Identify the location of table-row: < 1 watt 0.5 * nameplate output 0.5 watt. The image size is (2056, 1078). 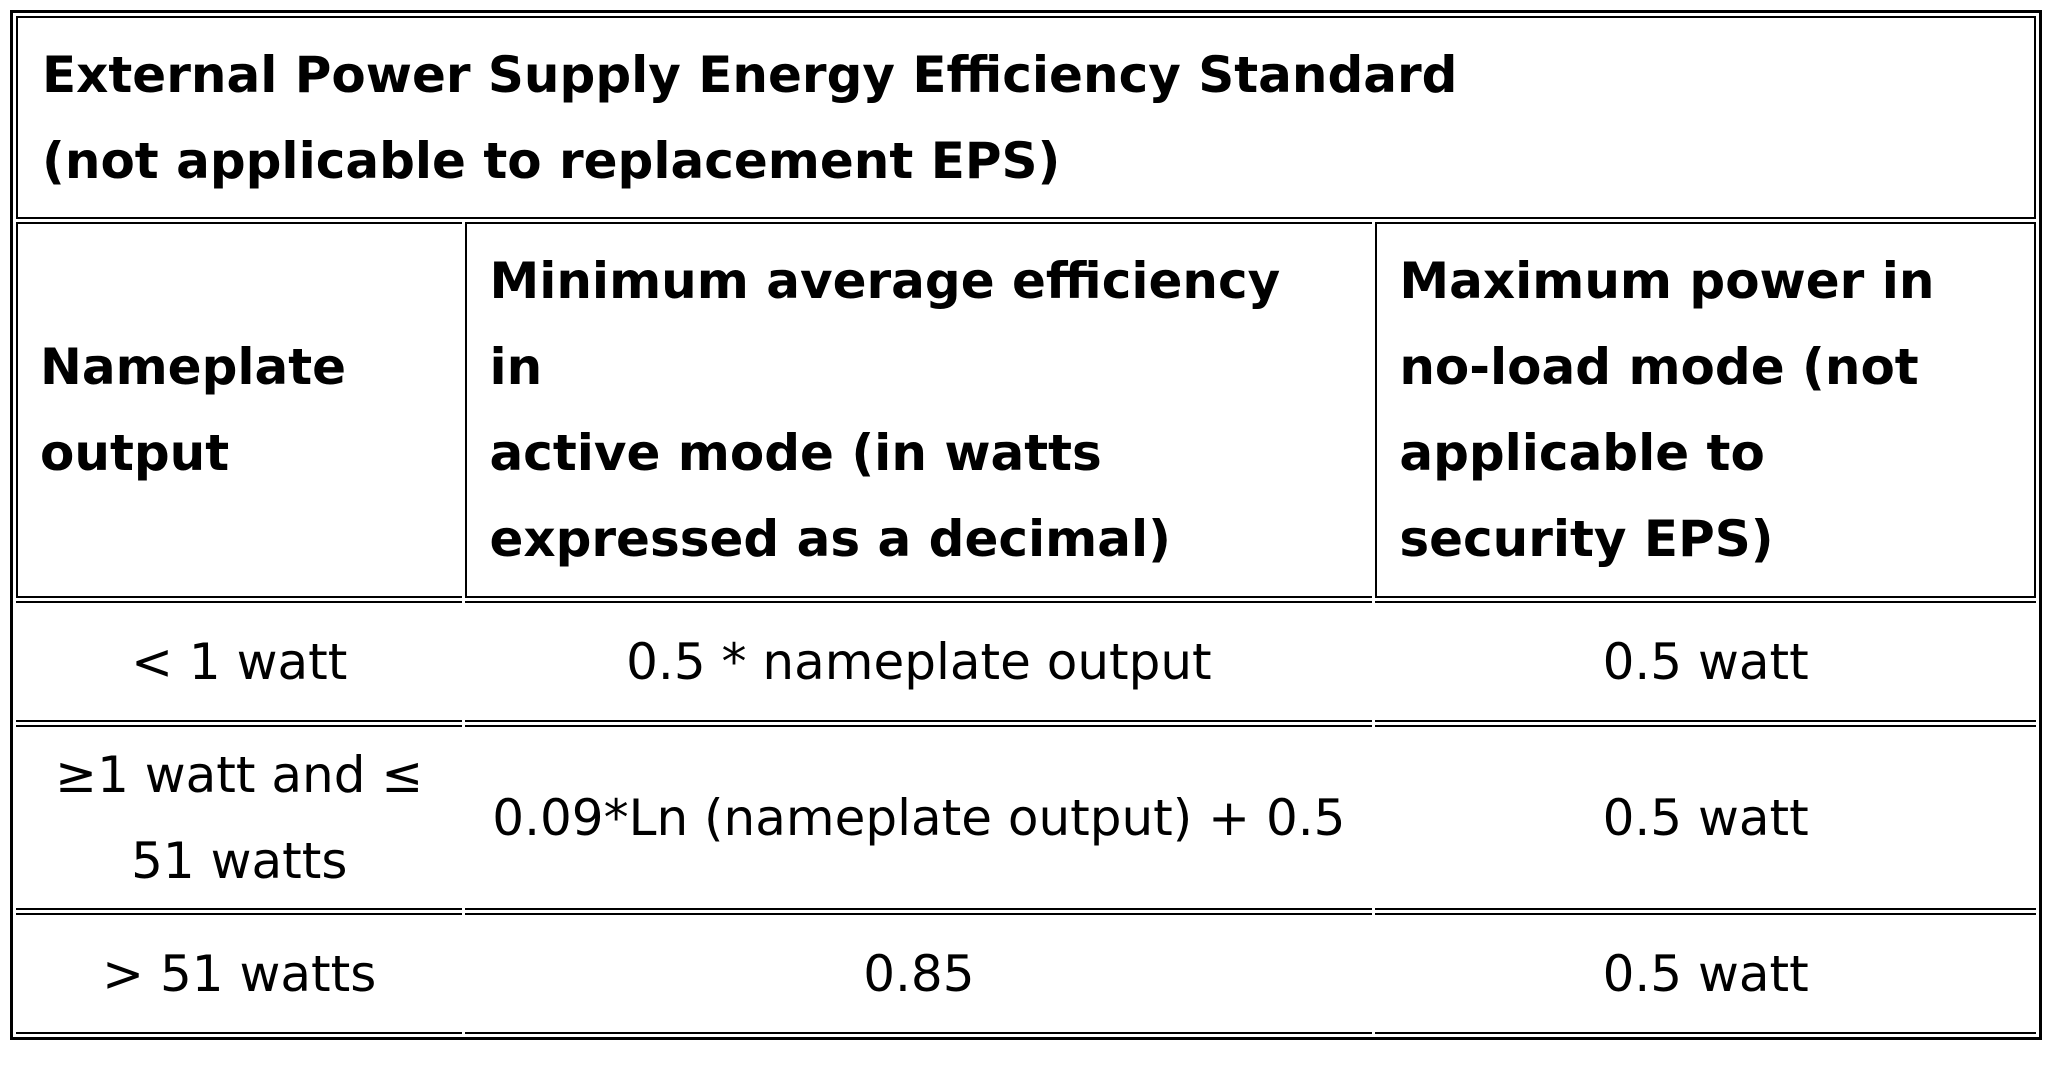
(1026, 661).